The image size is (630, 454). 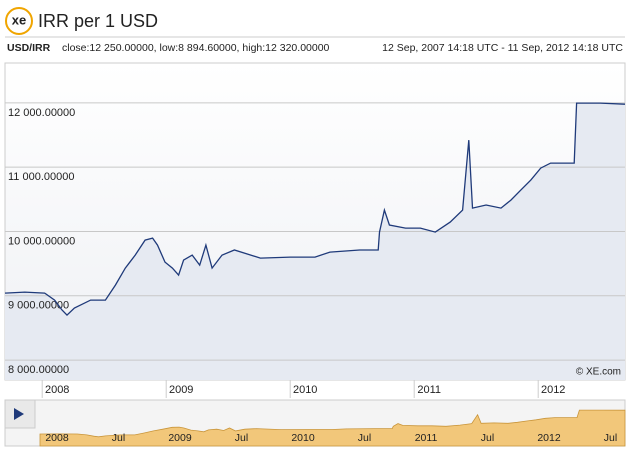 I want to click on pair: USD/IRR, so click(x=29, y=48).